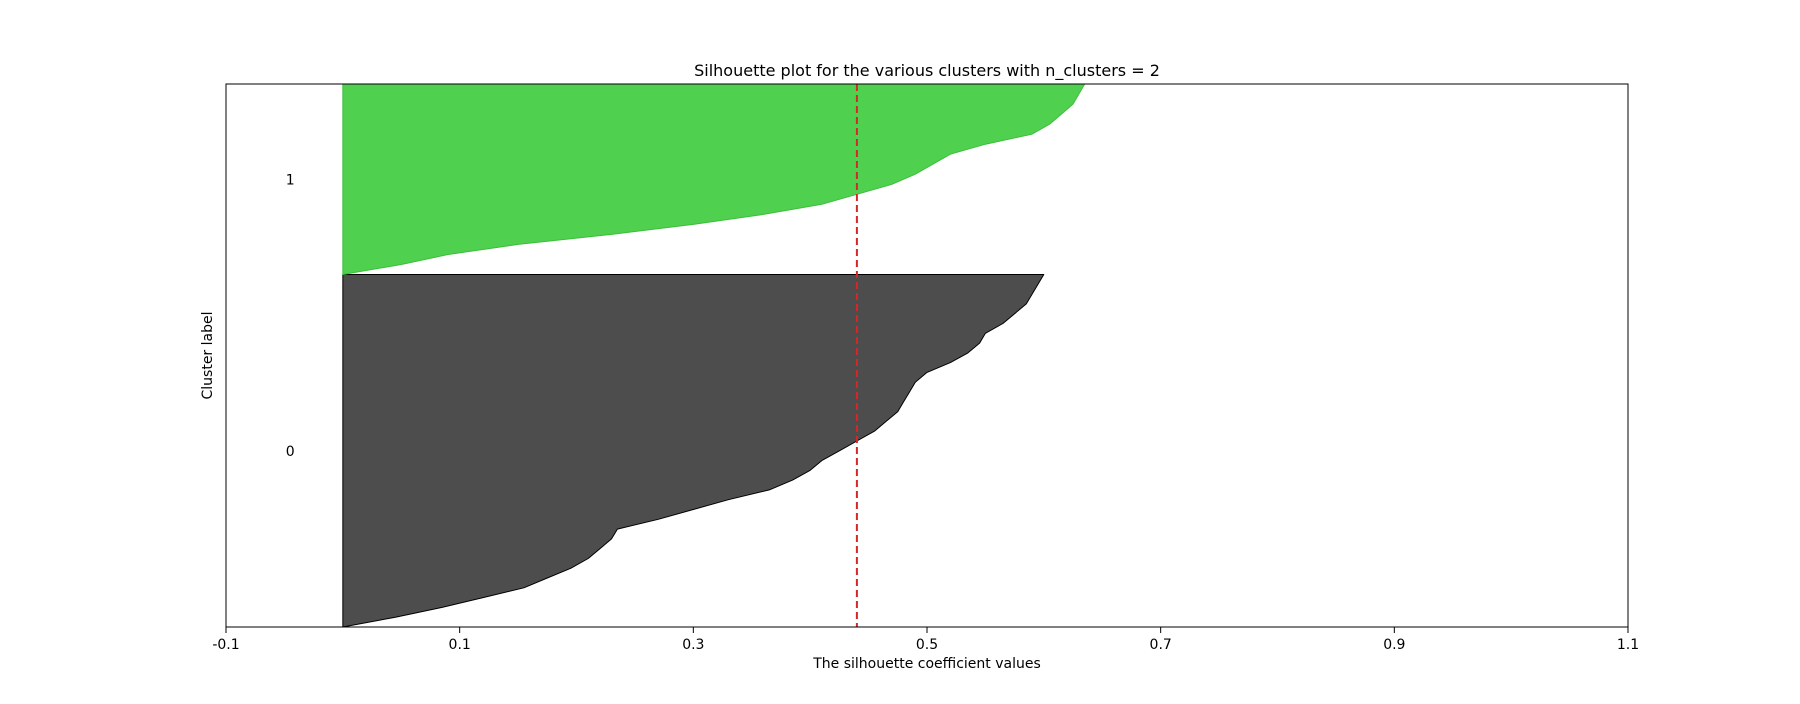 This screenshot has height=704, width=1800. Describe the element at coordinates (693, 645) in the screenshot. I see `x-tick-label: 0.3` at that location.